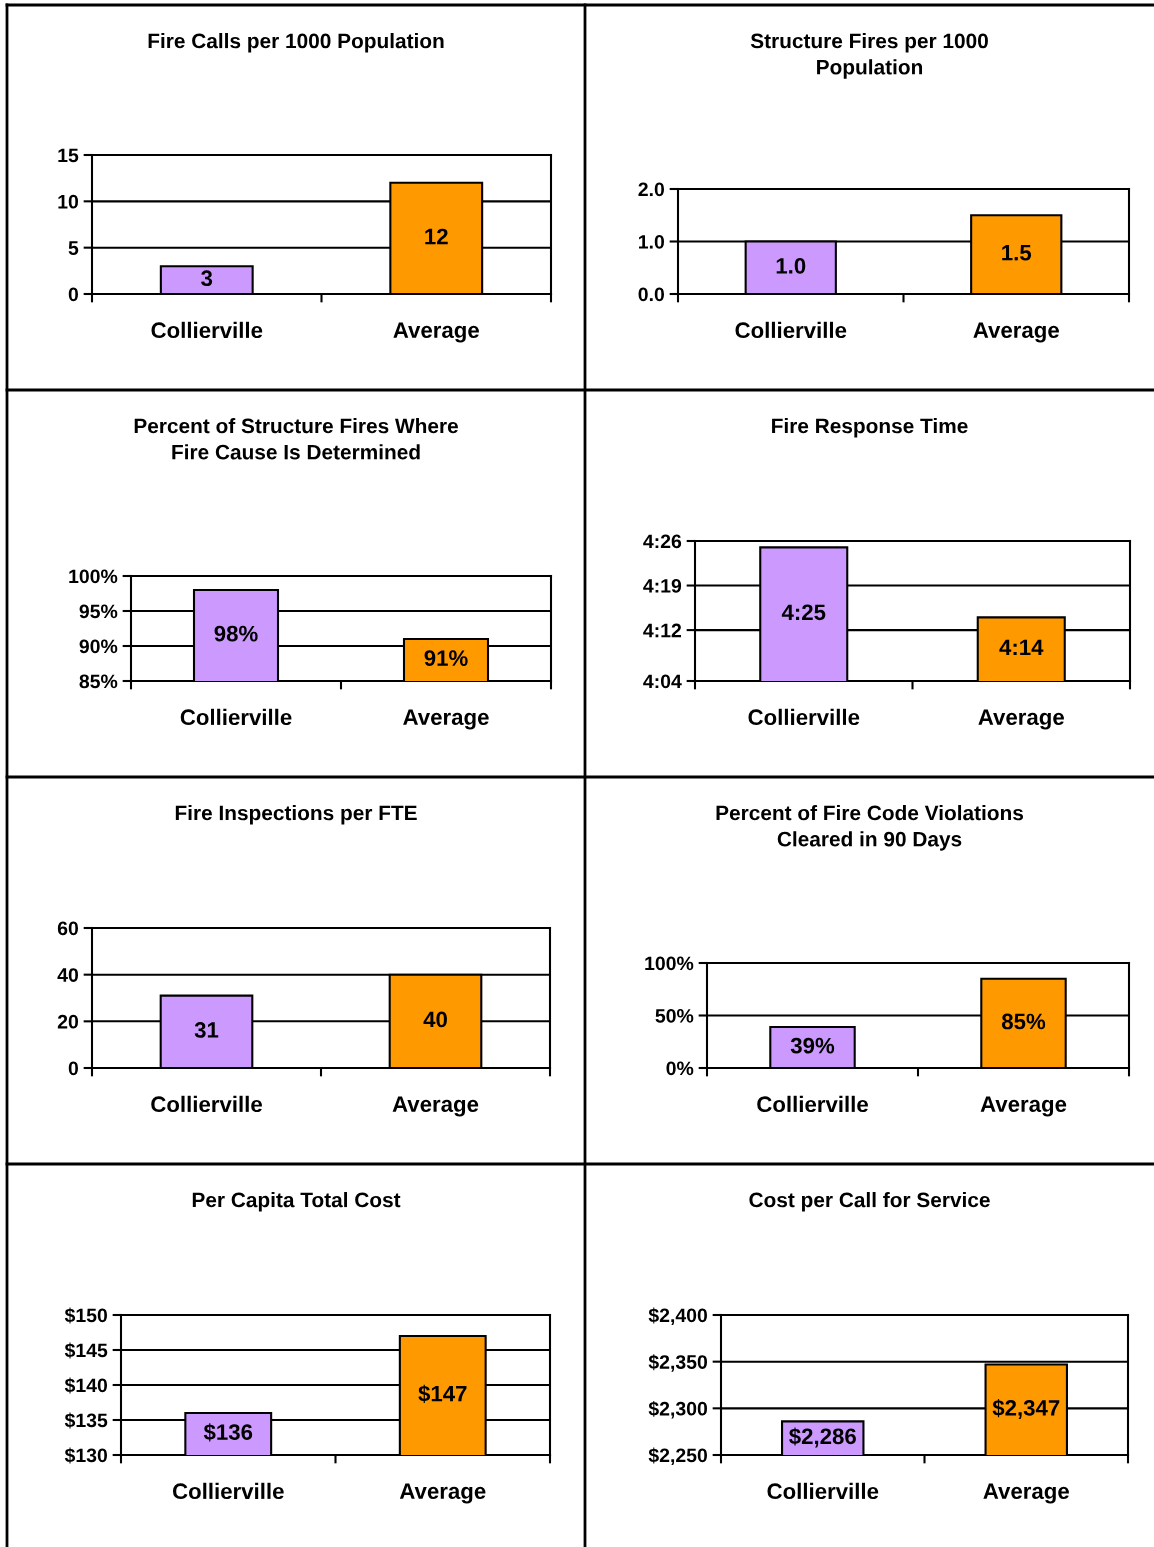  I want to click on chart-title: Structure Fires per 1000 Population, so click(869, 56).